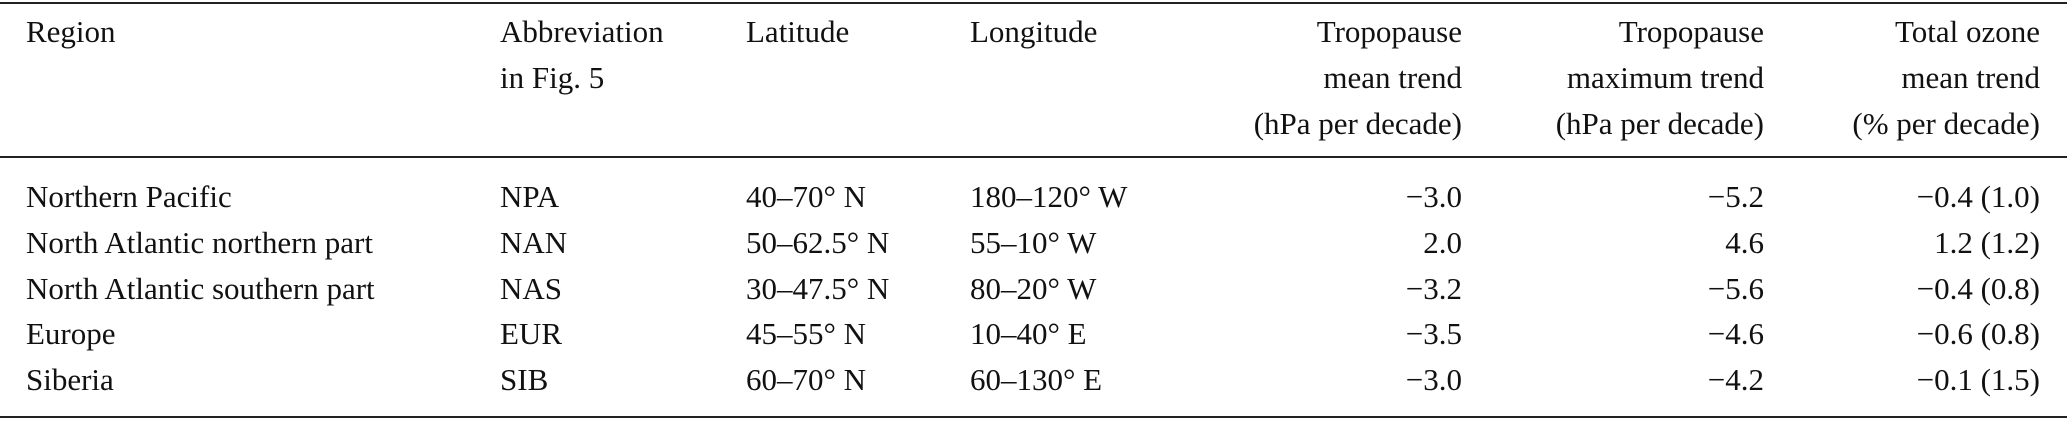 The width and height of the screenshot is (2067, 421). Describe the element at coordinates (1433, 288) in the screenshot. I see `table-cell: −3.2` at that location.